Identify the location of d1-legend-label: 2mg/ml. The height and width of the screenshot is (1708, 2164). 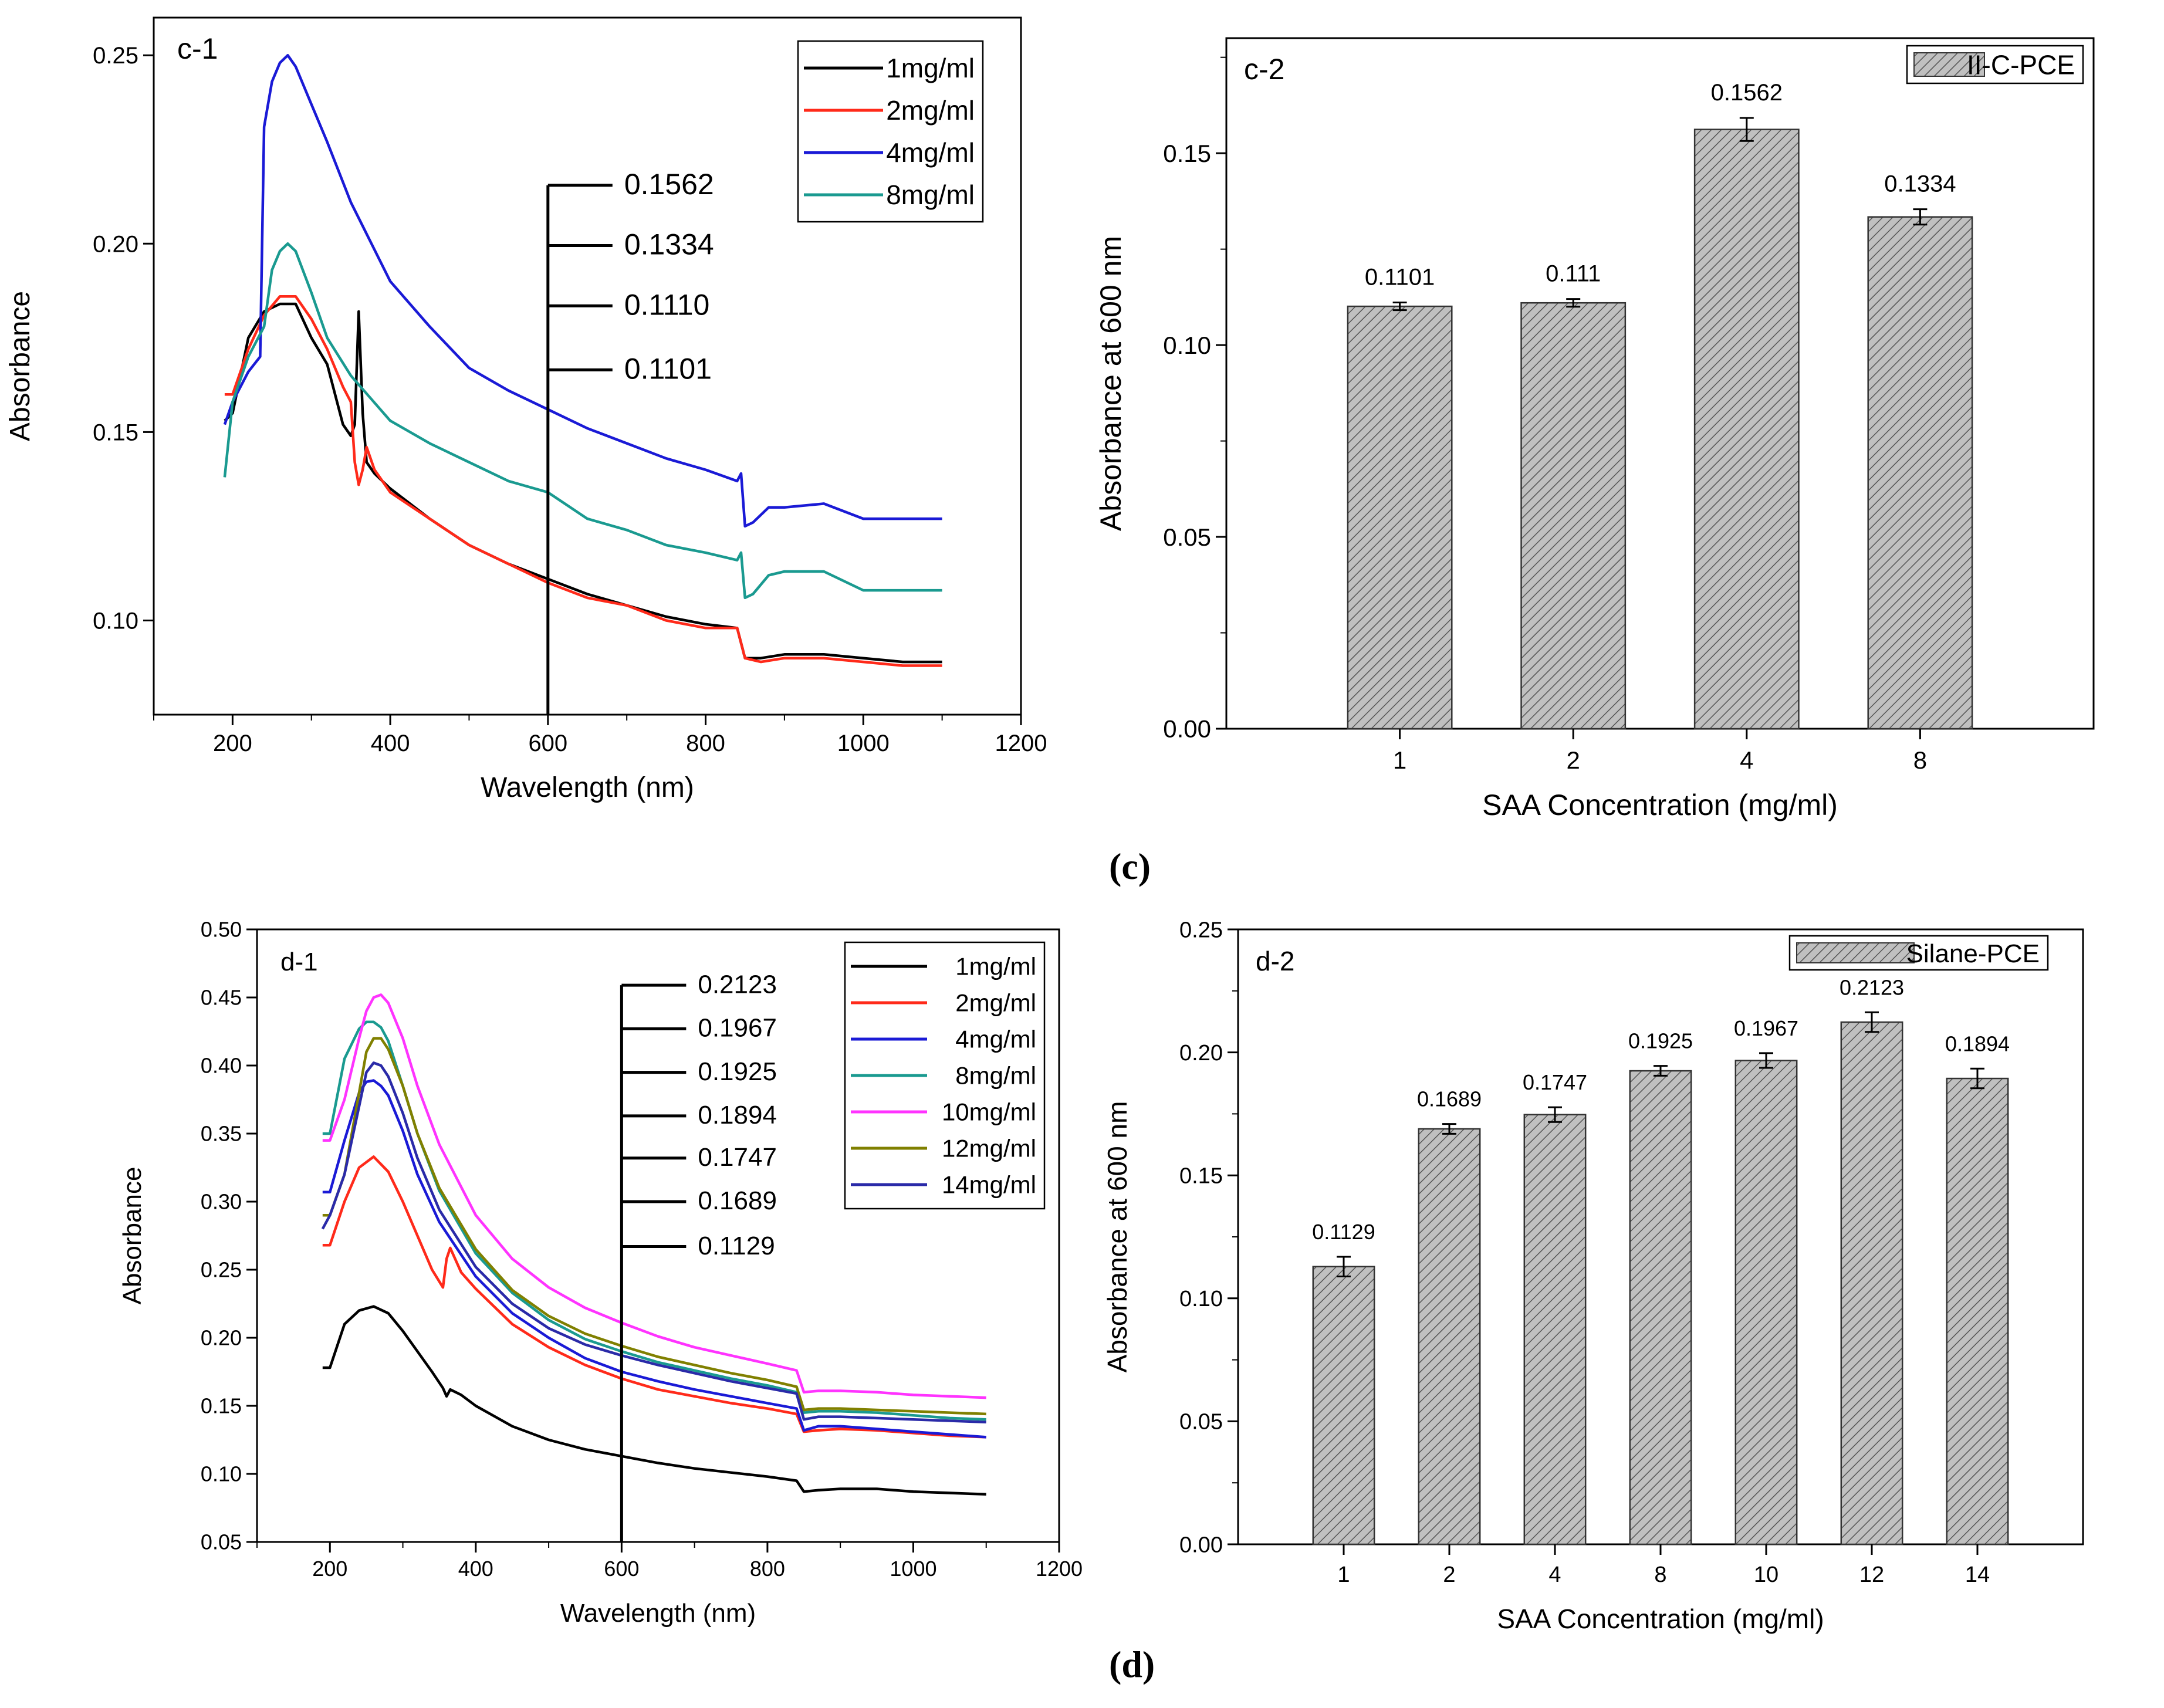
(995, 1003).